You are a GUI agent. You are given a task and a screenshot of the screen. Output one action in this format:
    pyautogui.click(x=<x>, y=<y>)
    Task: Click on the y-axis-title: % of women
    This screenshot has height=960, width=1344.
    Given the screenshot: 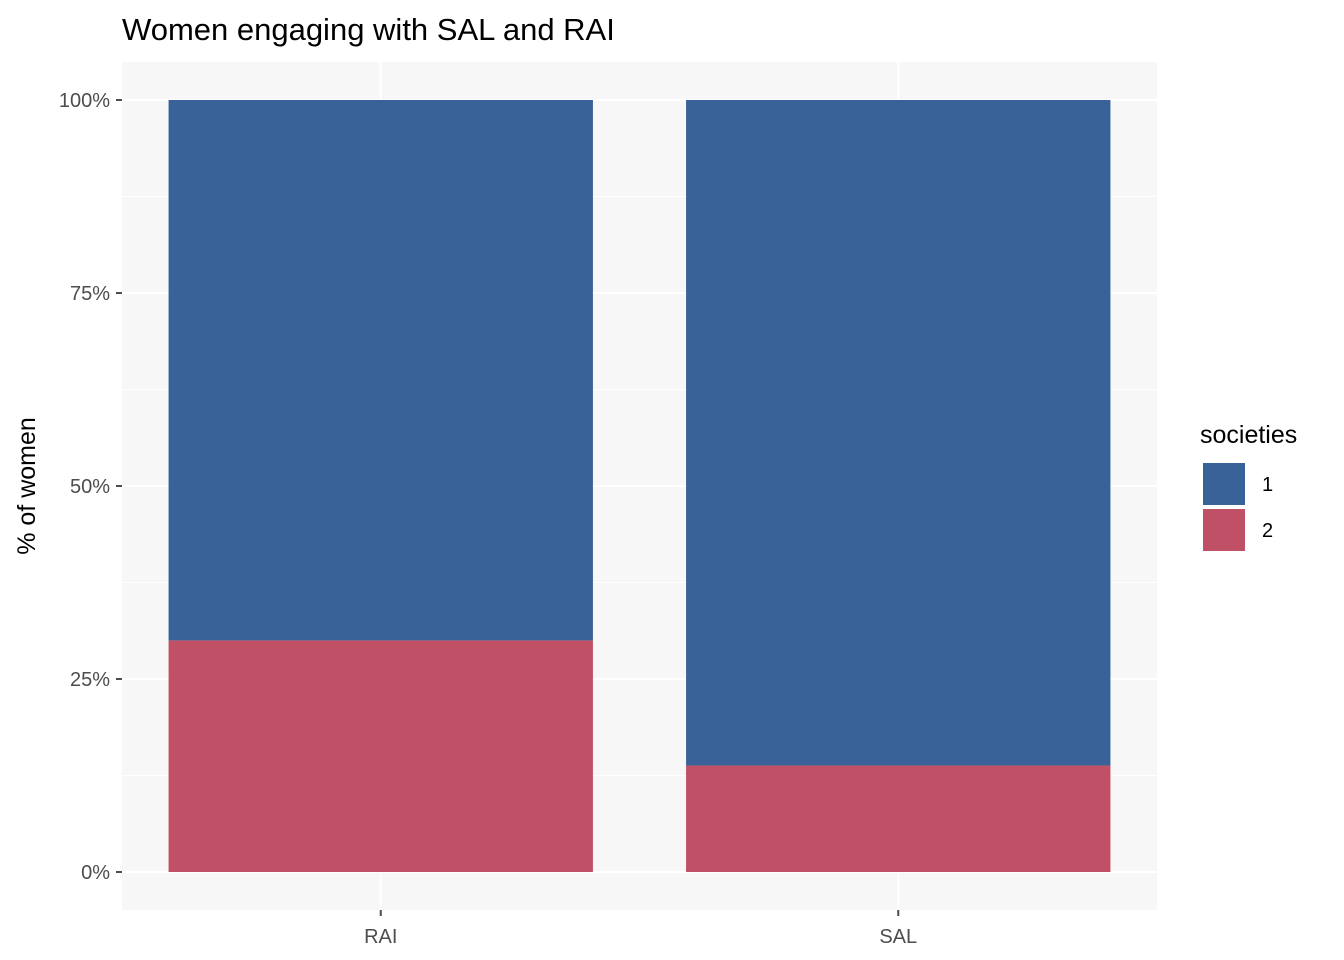 What is the action you would take?
    pyautogui.click(x=27, y=486)
    